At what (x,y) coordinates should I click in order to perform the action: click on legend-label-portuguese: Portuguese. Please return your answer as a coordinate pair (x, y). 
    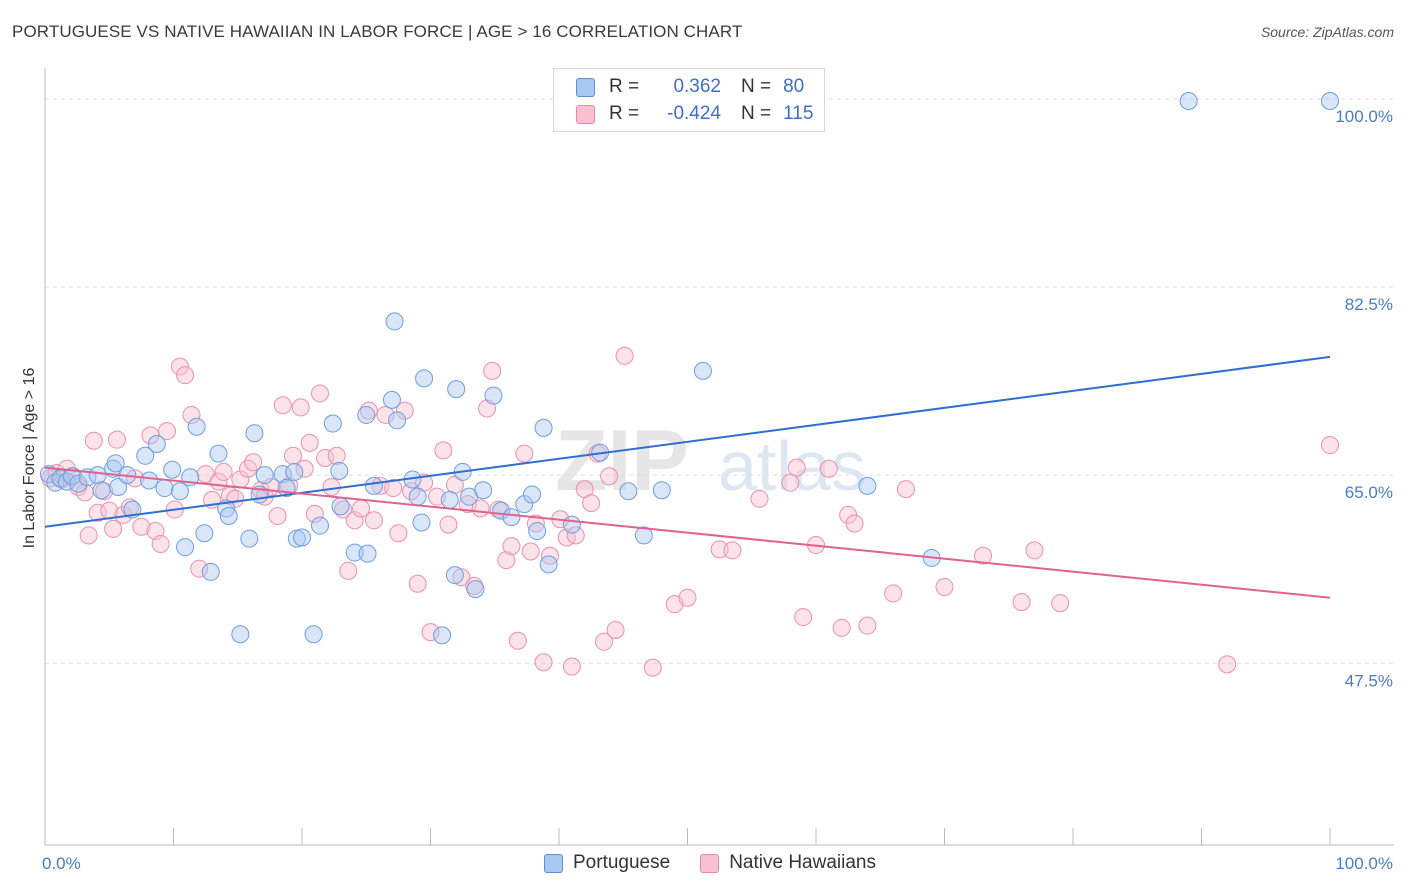
    Looking at the image, I should click on (622, 862).